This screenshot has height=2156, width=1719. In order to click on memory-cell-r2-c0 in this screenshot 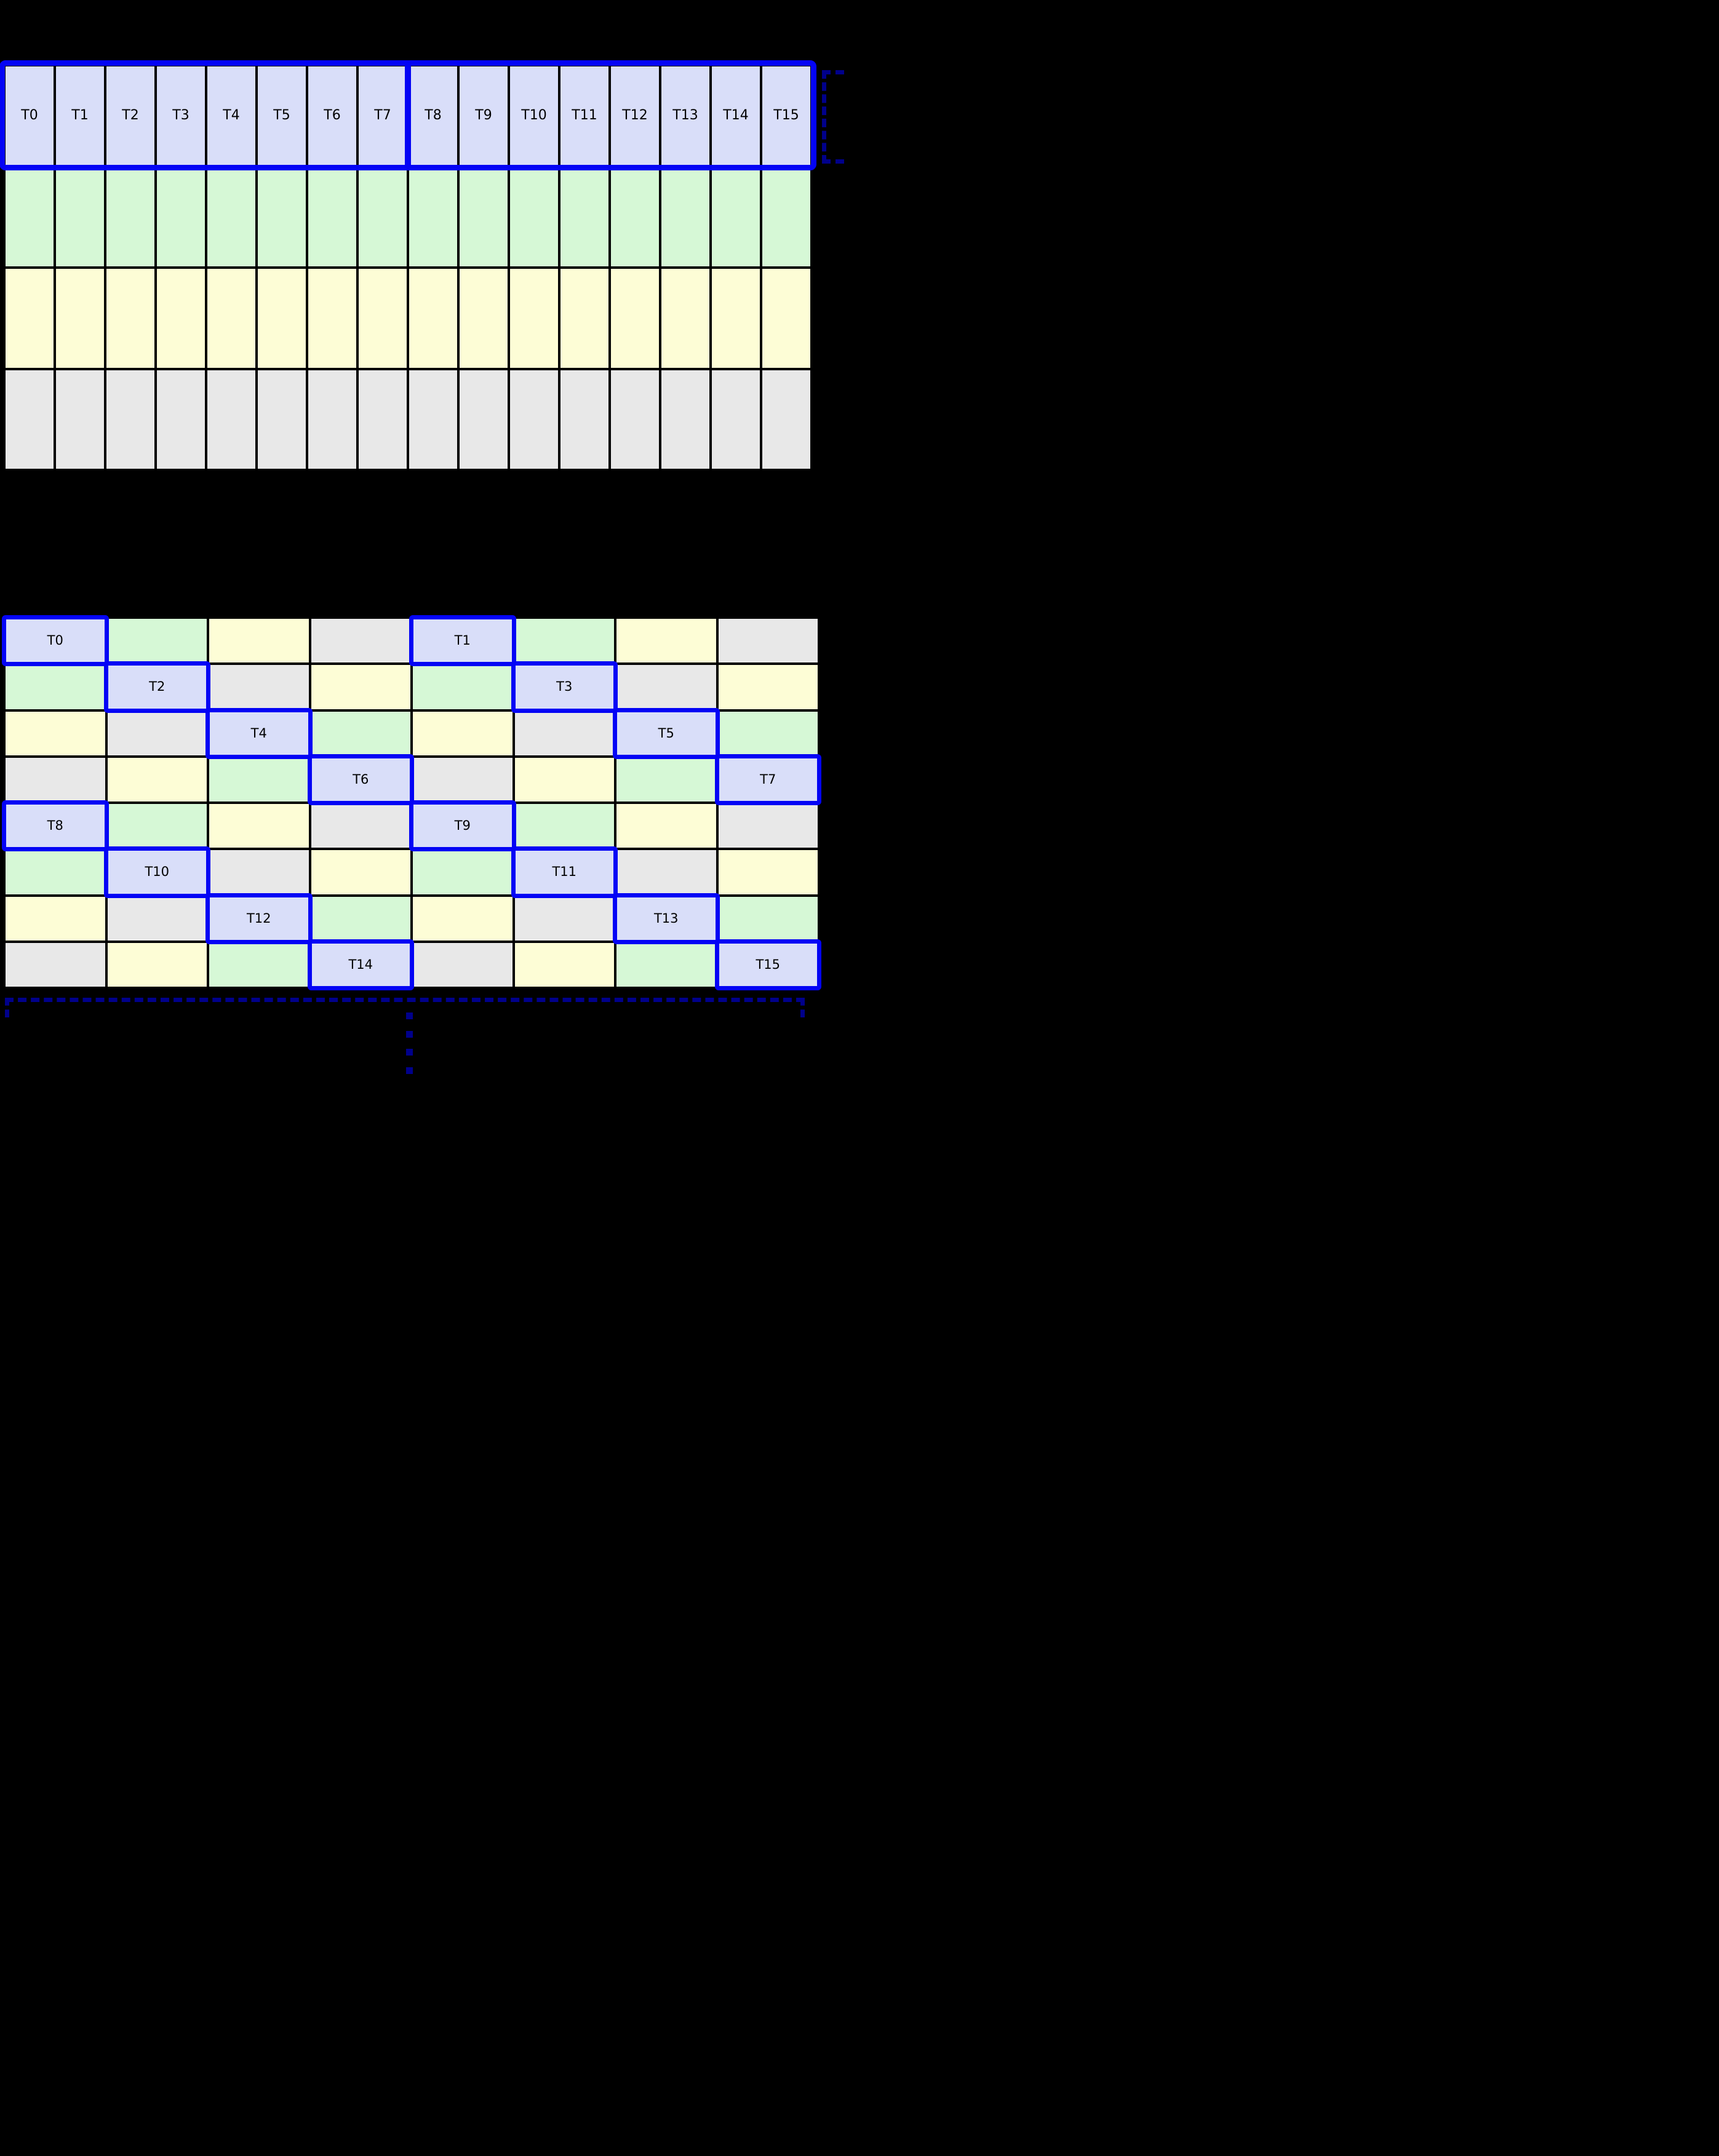, I will do `click(55, 733)`.